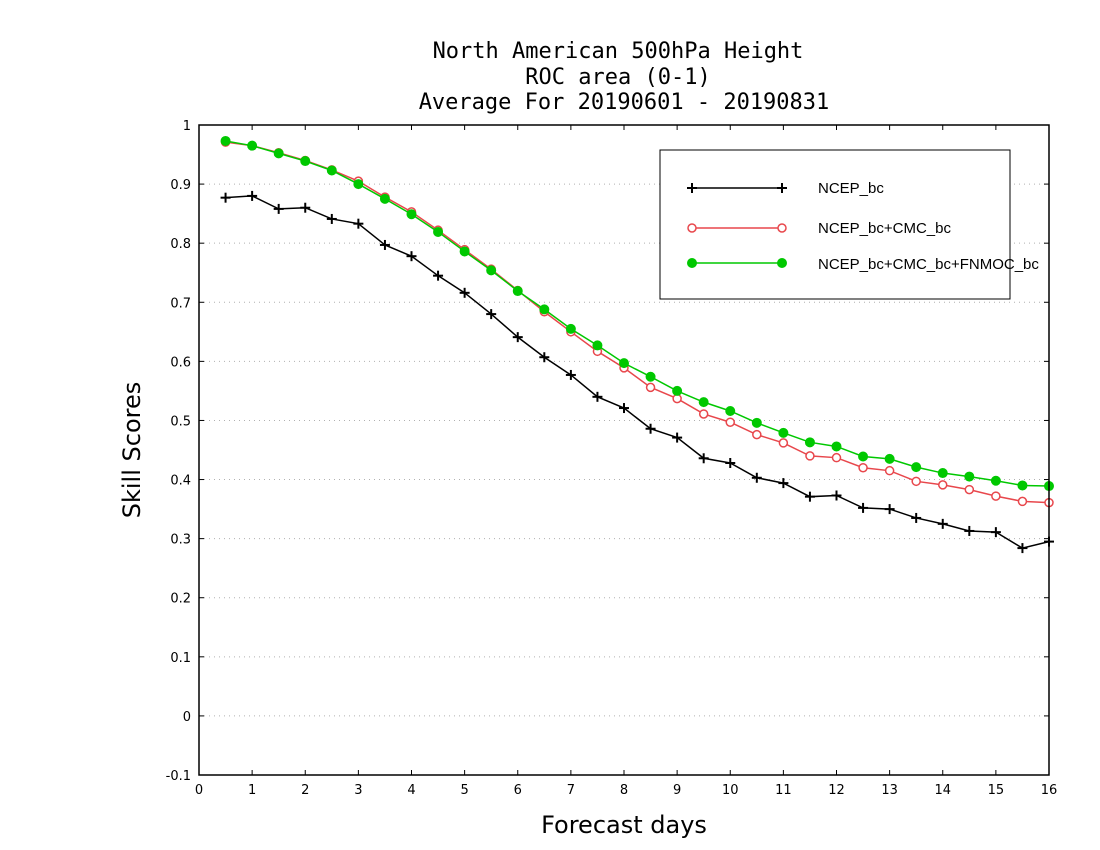  What do you see at coordinates (187, 717) in the screenshot?
I see `y-tick-label: 0` at bounding box center [187, 717].